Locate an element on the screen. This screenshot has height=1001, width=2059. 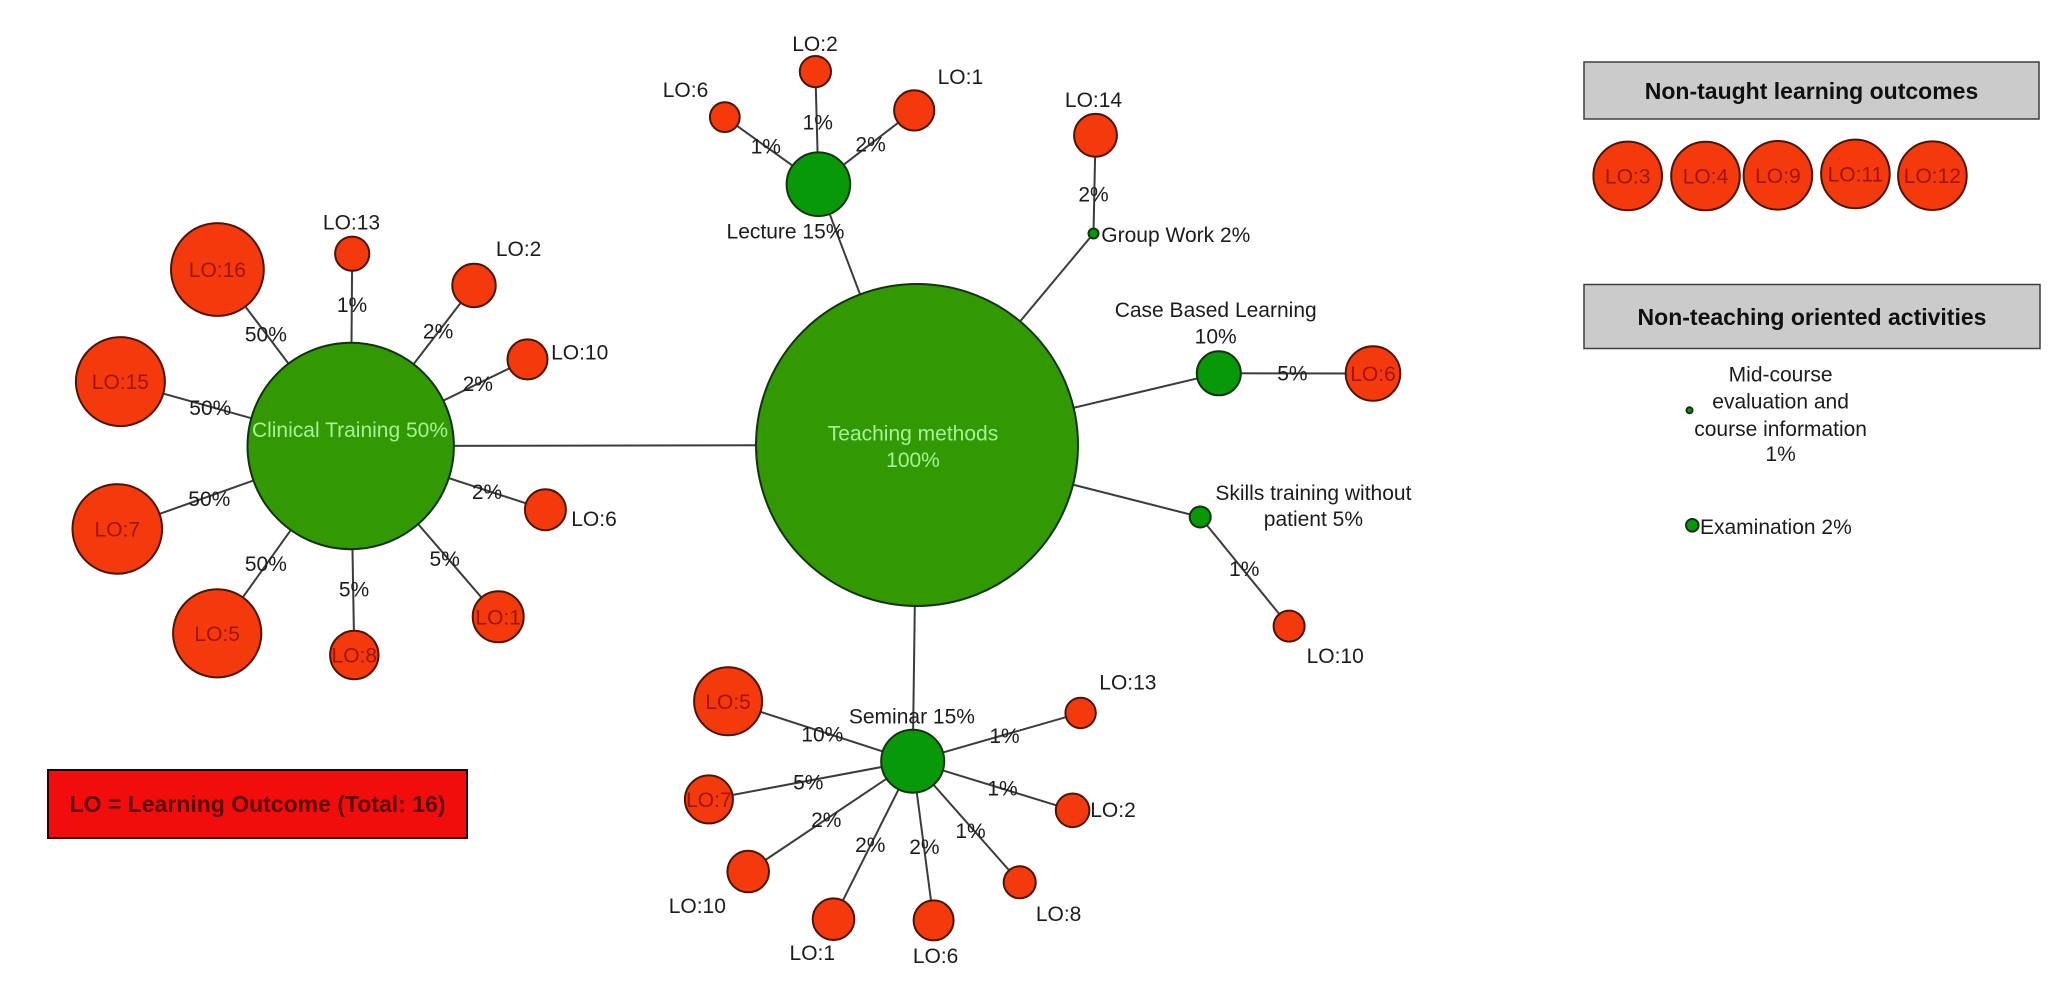
svg-text: Teaching methods is located at coordinates (913, 433).